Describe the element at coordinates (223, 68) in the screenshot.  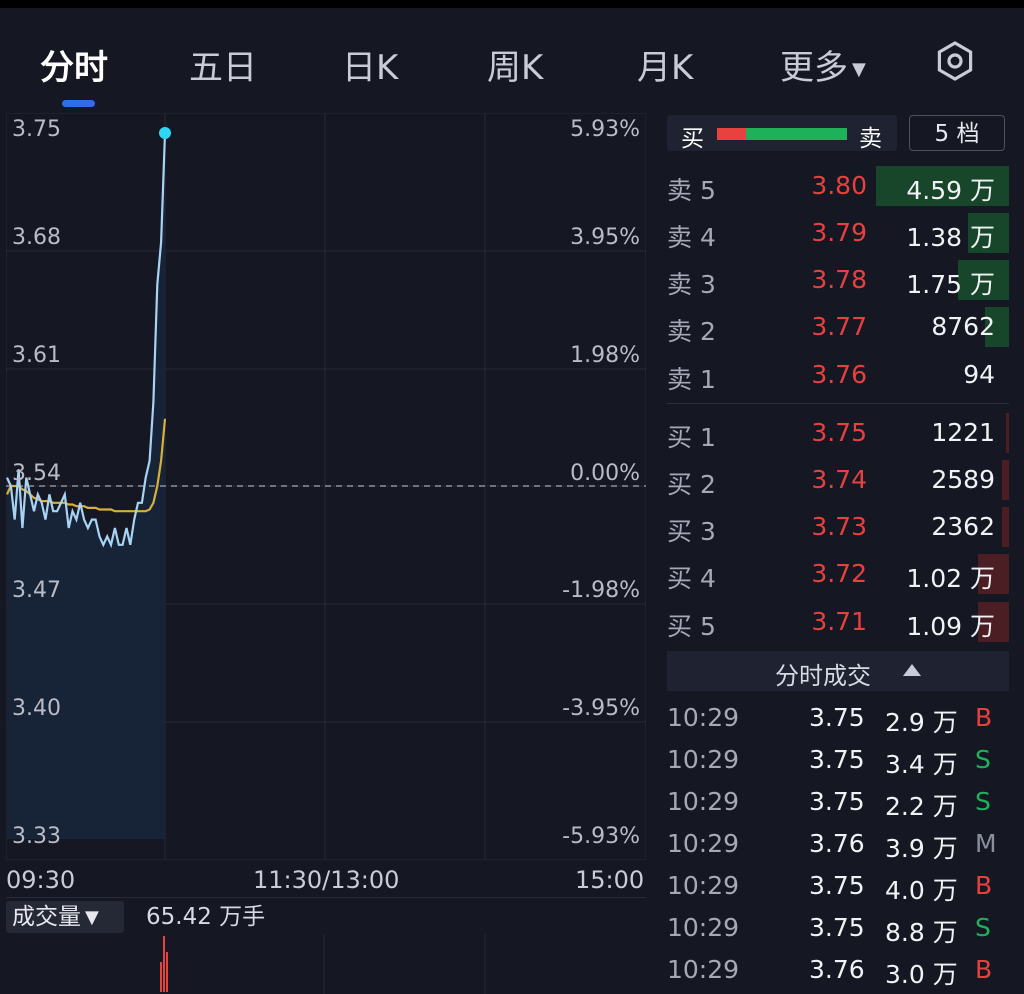
I see `tab-five-day: 五日` at that location.